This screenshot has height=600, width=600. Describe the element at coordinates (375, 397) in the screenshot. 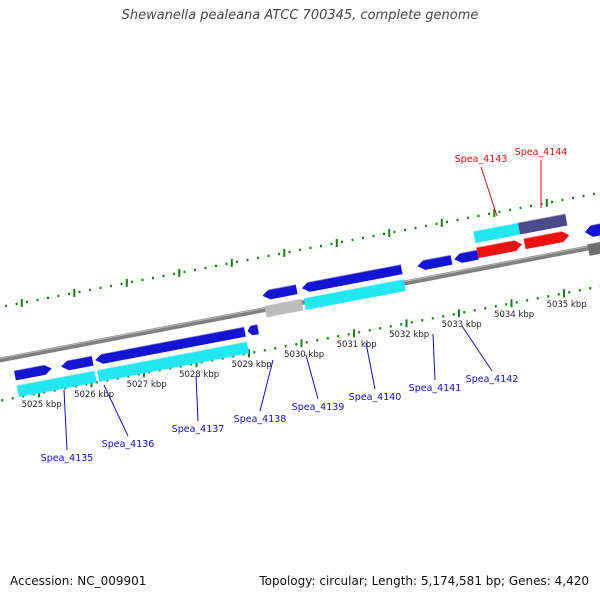

I see `gene-label-spea-4140: Spea_4140` at that location.